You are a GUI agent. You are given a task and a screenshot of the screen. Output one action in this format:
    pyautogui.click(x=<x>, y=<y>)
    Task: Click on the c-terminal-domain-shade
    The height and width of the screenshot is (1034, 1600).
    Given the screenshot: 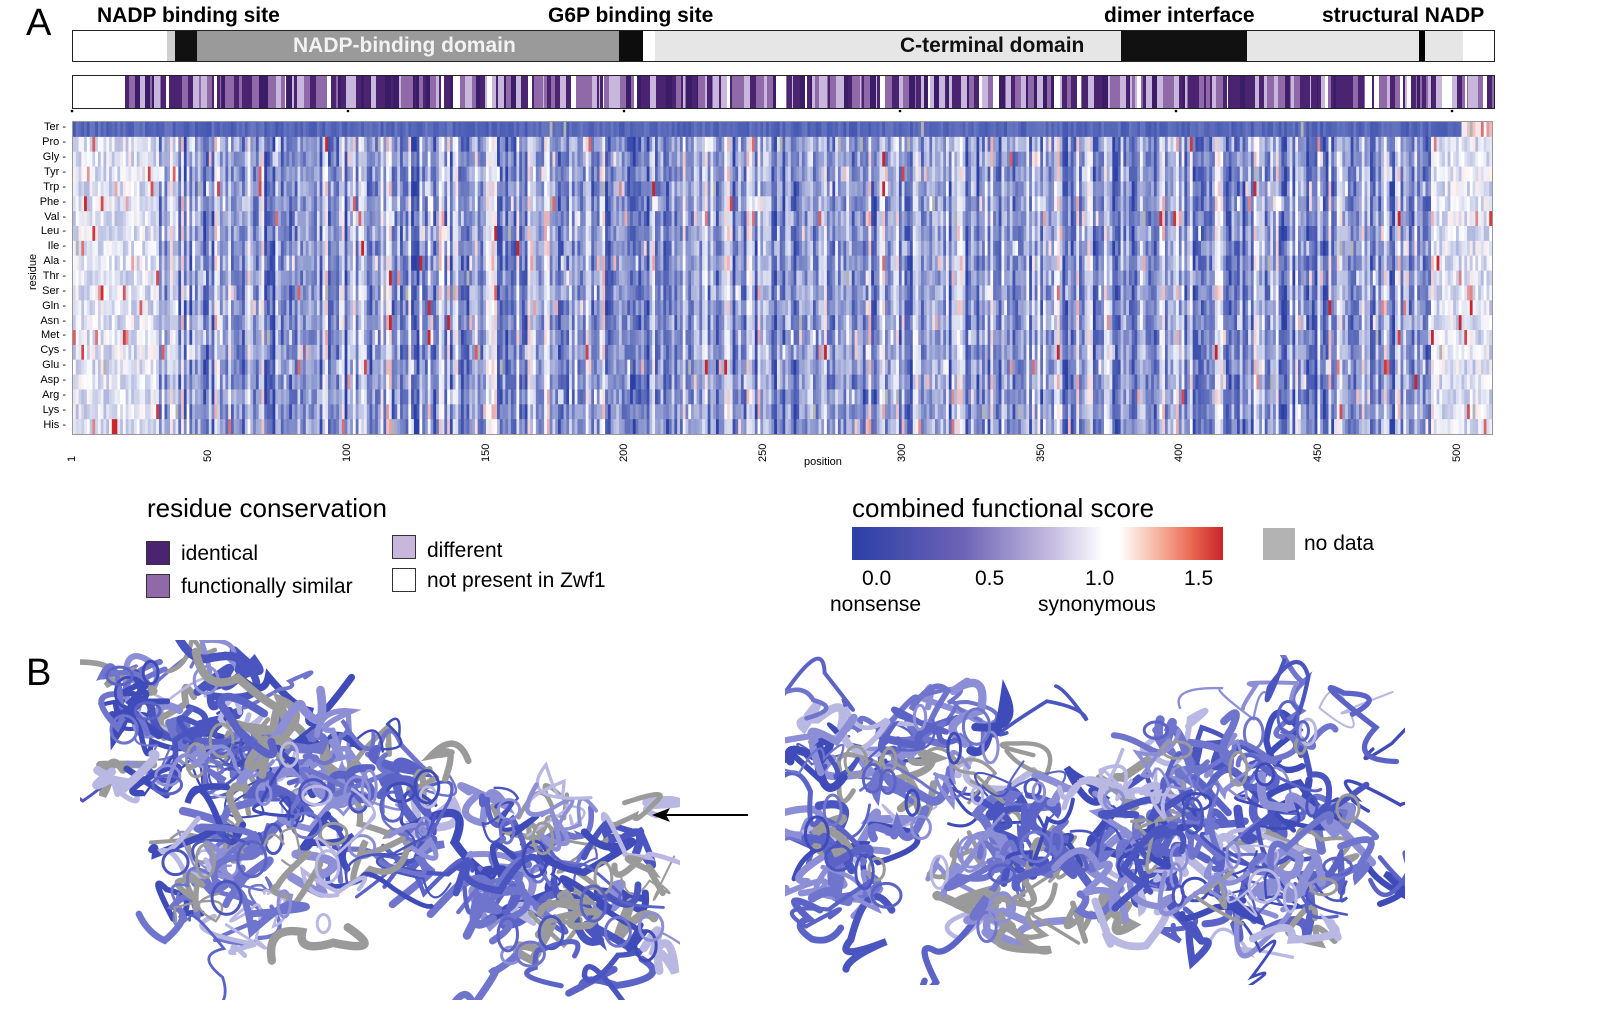 What is the action you would take?
    pyautogui.click(x=1059, y=46)
    